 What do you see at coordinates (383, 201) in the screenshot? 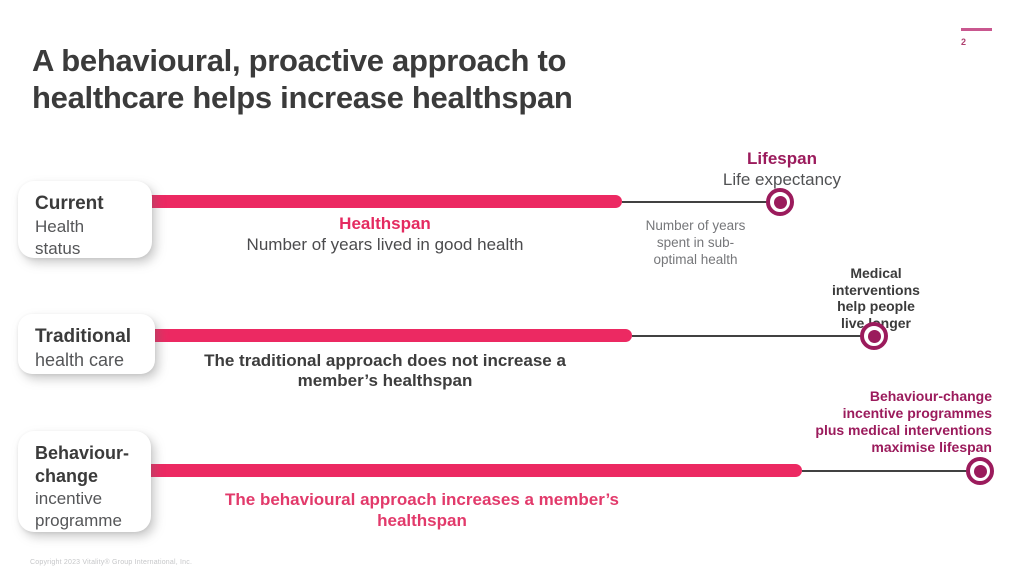
I see `healthspan-bar-current` at bounding box center [383, 201].